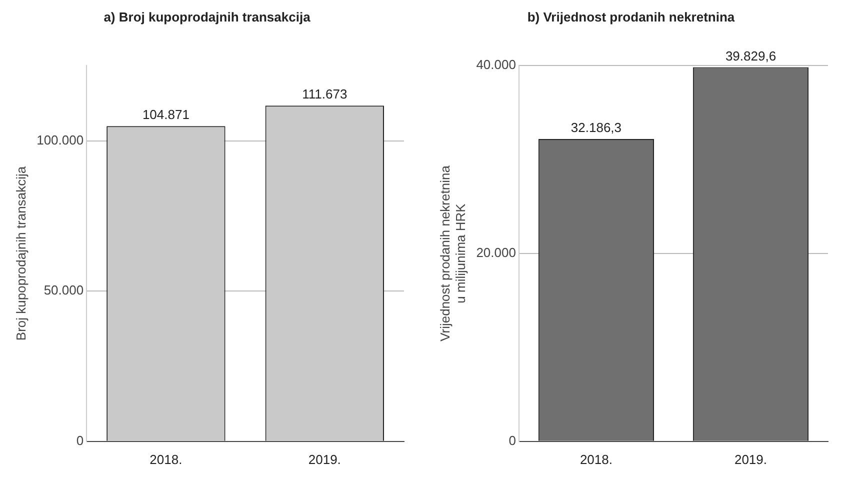 The width and height of the screenshot is (848, 481). Describe the element at coordinates (20, 253) in the screenshot. I see `y-axis-title: Broj kupoprodajnih transakcija` at that location.